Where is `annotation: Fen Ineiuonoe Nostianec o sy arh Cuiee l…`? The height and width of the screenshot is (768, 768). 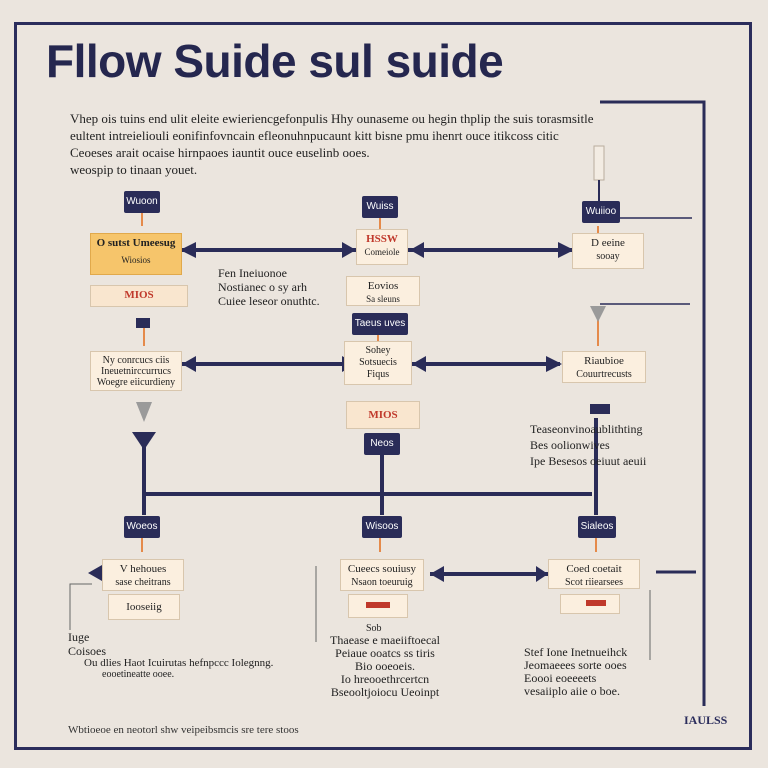
annotation: Fen Ineiuonoe Nostianec o sy arh Cuiee l… is located at coordinates (269, 287).